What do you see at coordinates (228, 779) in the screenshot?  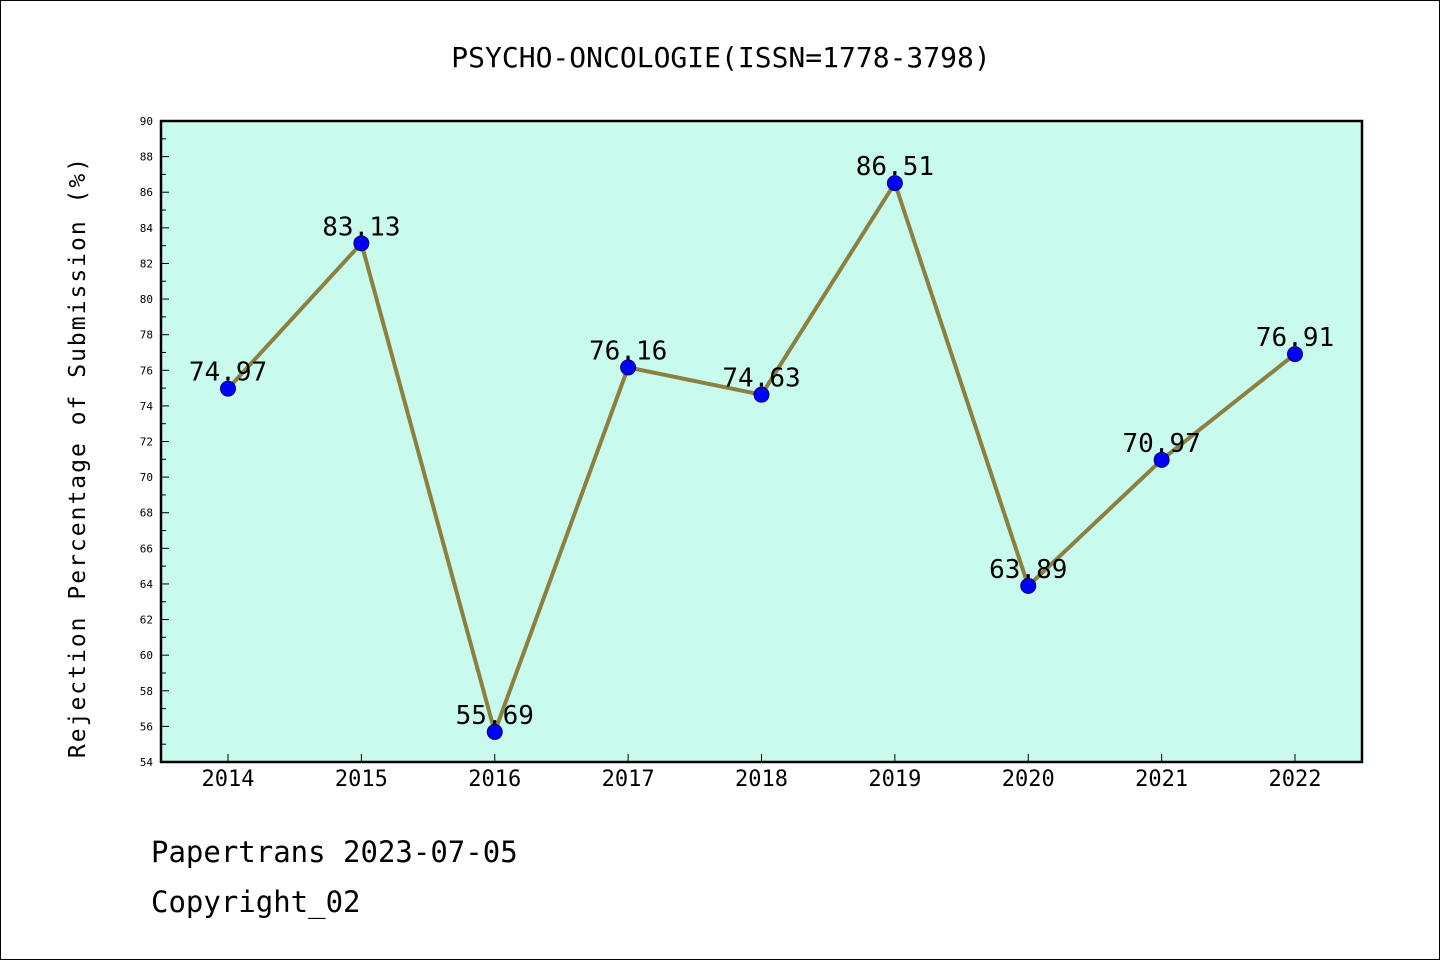 I see `x-tick-label: 2014` at bounding box center [228, 779].